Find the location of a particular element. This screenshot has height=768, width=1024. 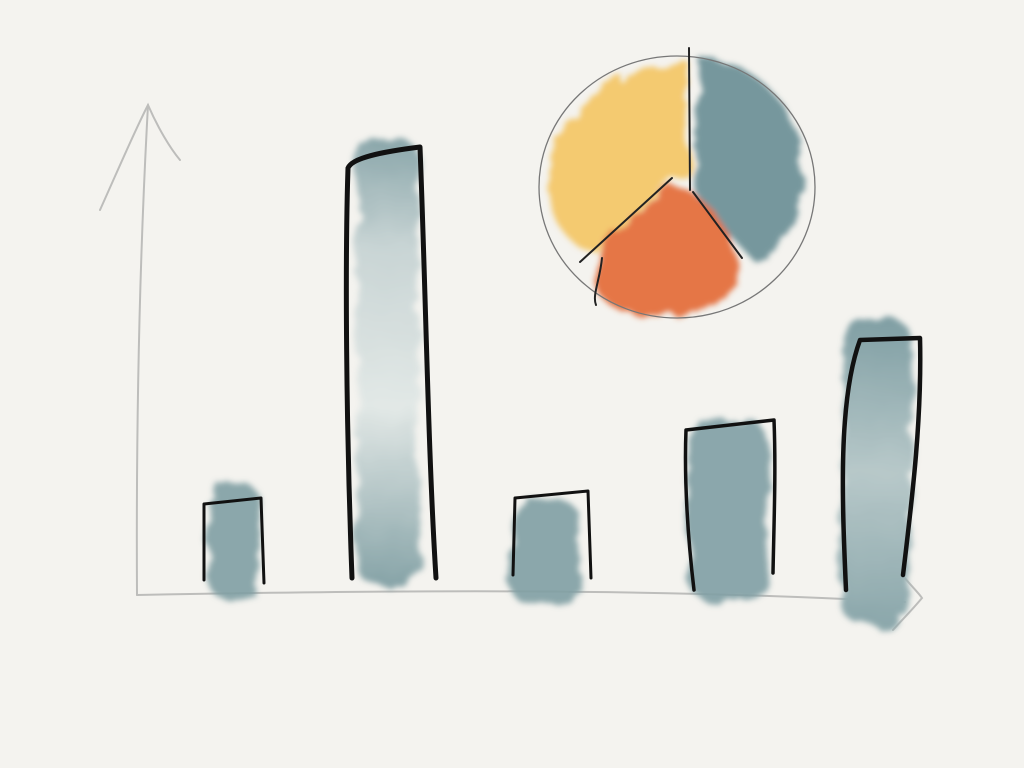

pie-dividers is located at coordinates (661, 176).